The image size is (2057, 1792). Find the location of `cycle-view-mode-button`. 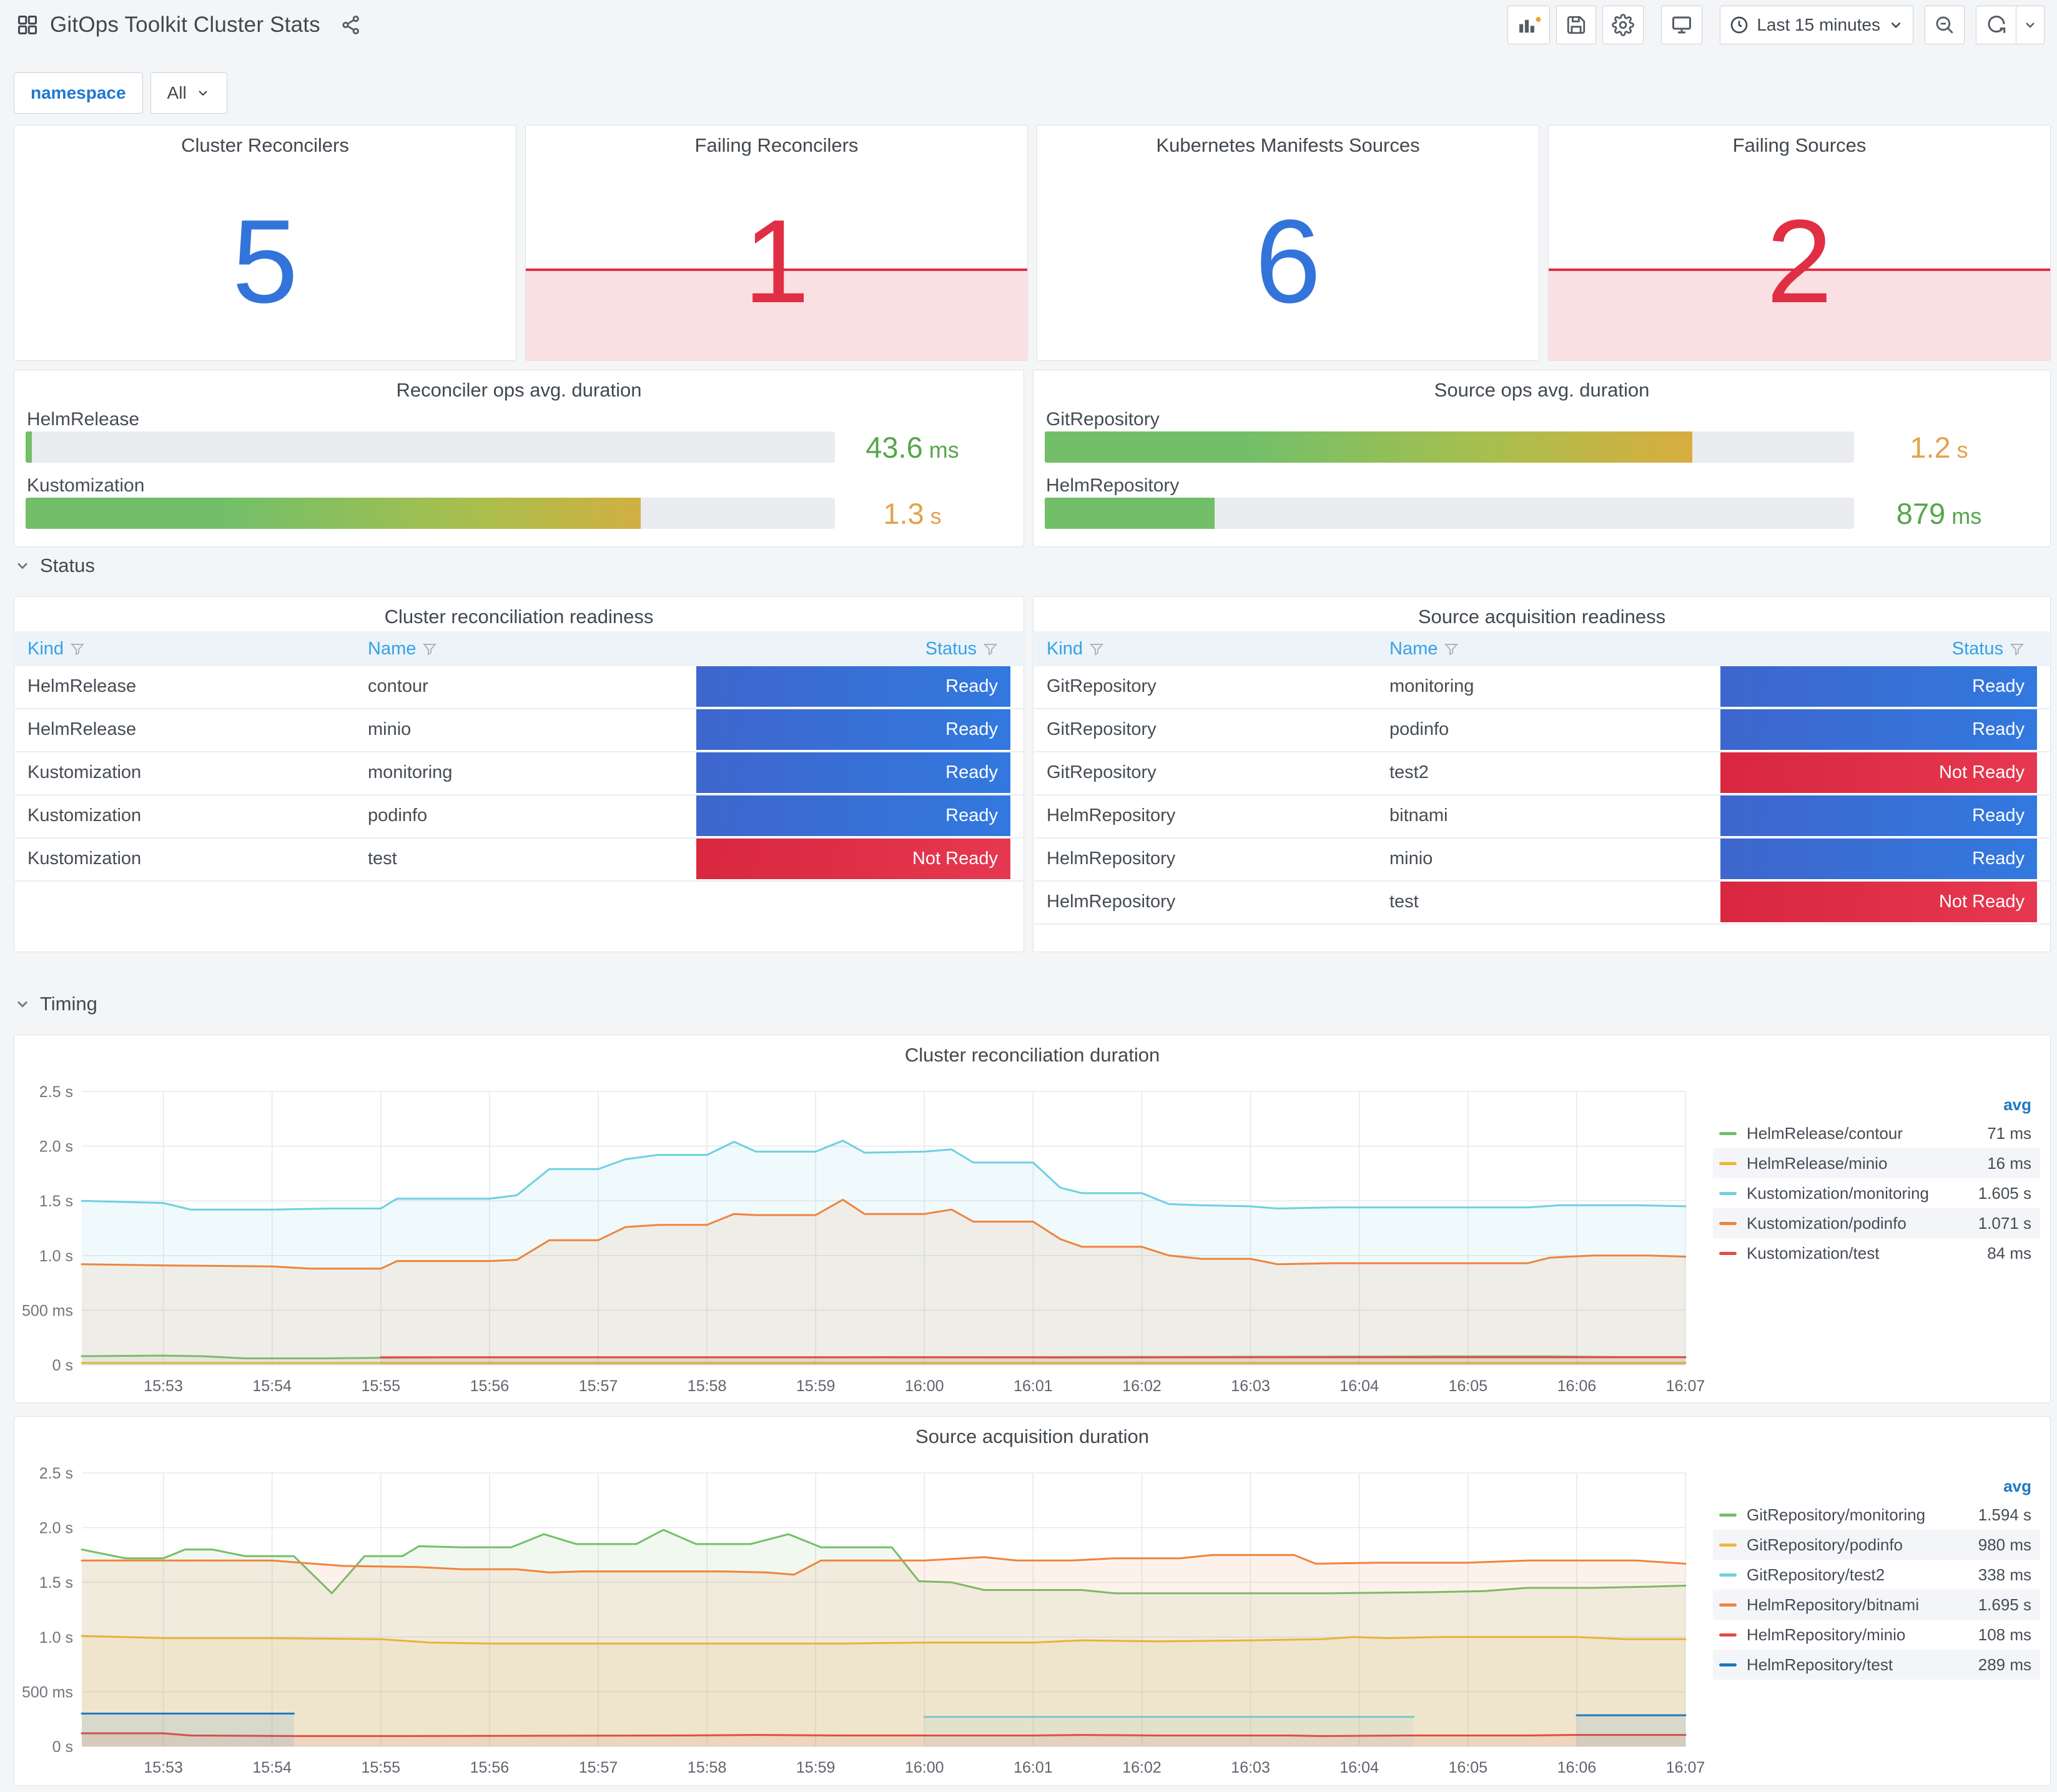

cycle-view-mode-button is located at coordinates (1682, 25).